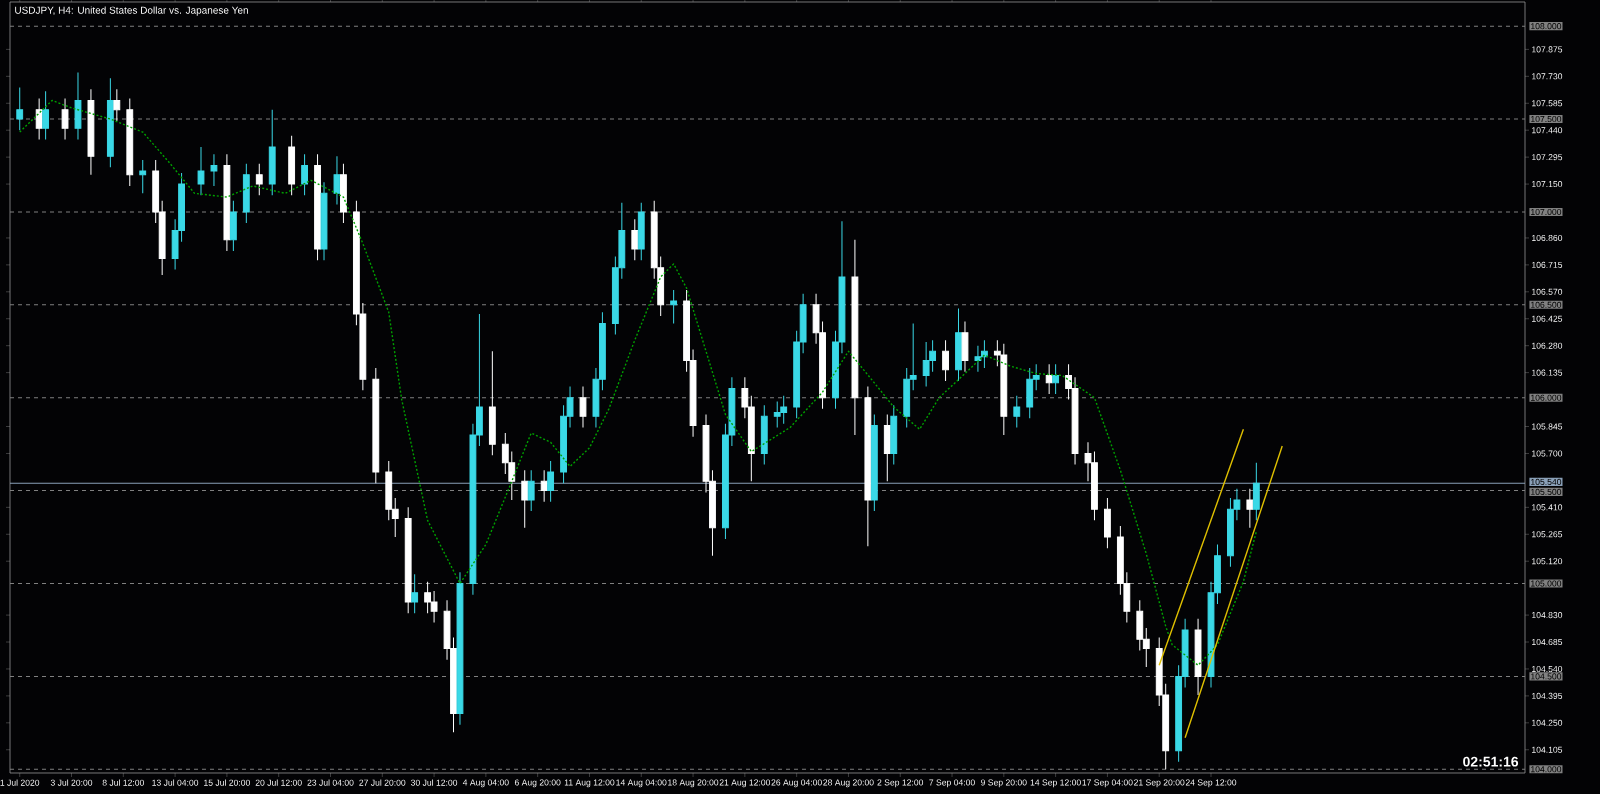 Image resolution: width=1600 pixels, height=794 pixels. Describe the element at coordinates (485, 783) in the screenshot. I see `x-tick-label: 4 Aug 04:00` at that location.